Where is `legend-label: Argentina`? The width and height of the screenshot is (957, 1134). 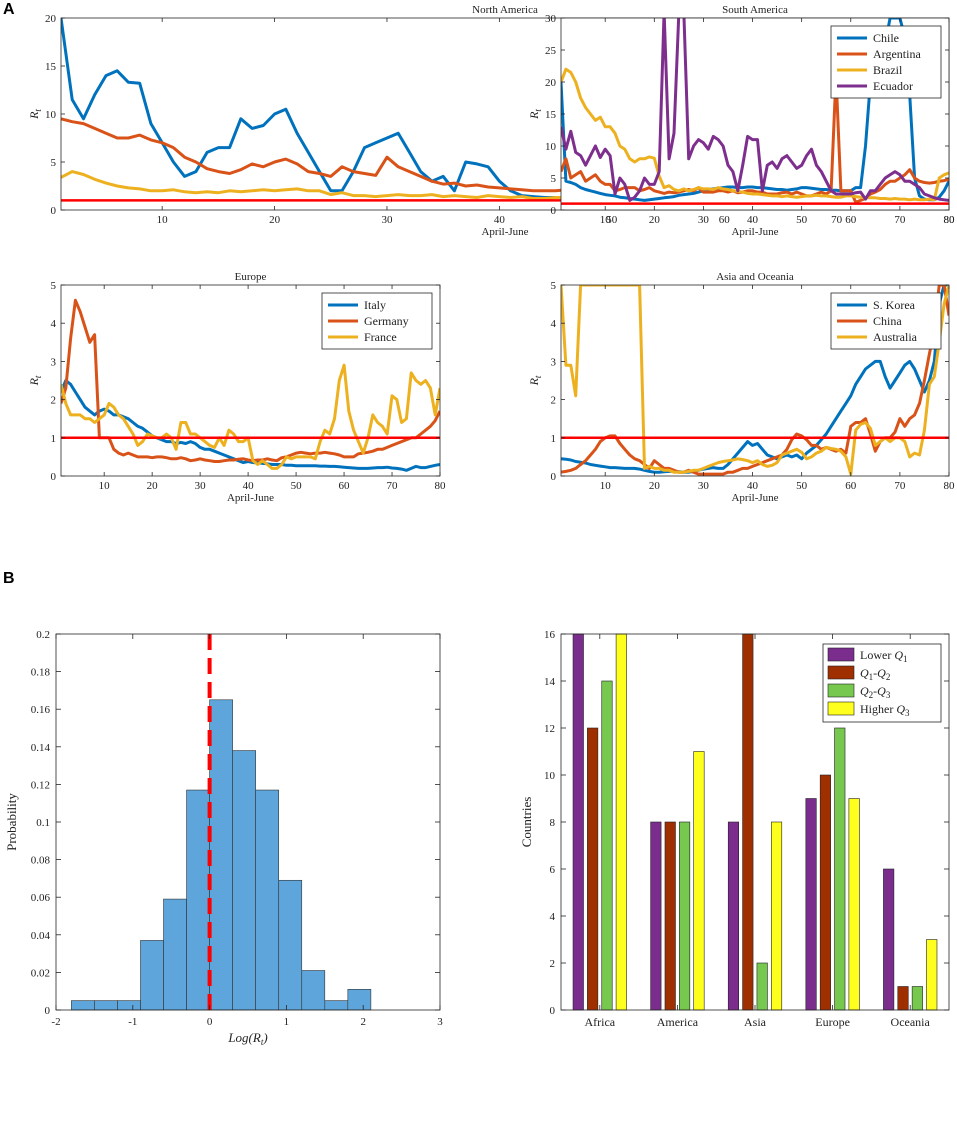 legend-label: Argentina is located at coordinates (897, 54).